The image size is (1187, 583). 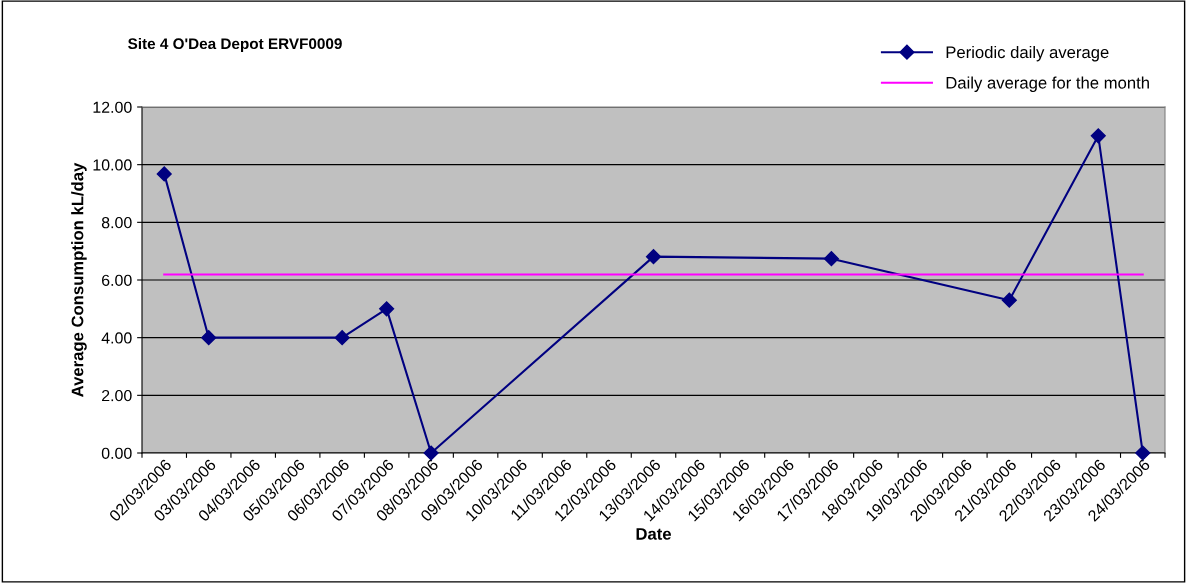 What do you see at coordinates (235, 45) in the screenshot?
I see `chart-title: Site 4 O'Dea Depot ERVF0009` at bounding box center [235, 45].